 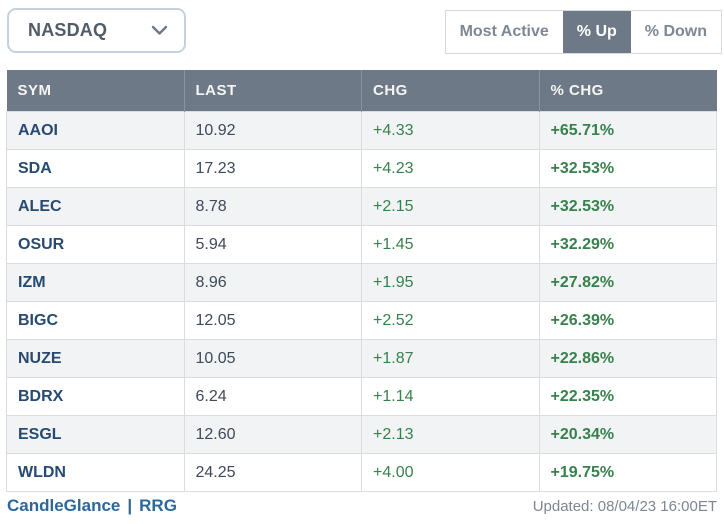 What do you see at coordinates (676, 32) in the screenshot?
I see `tab-percent-down: % Down` at bounding box center [676, 32].